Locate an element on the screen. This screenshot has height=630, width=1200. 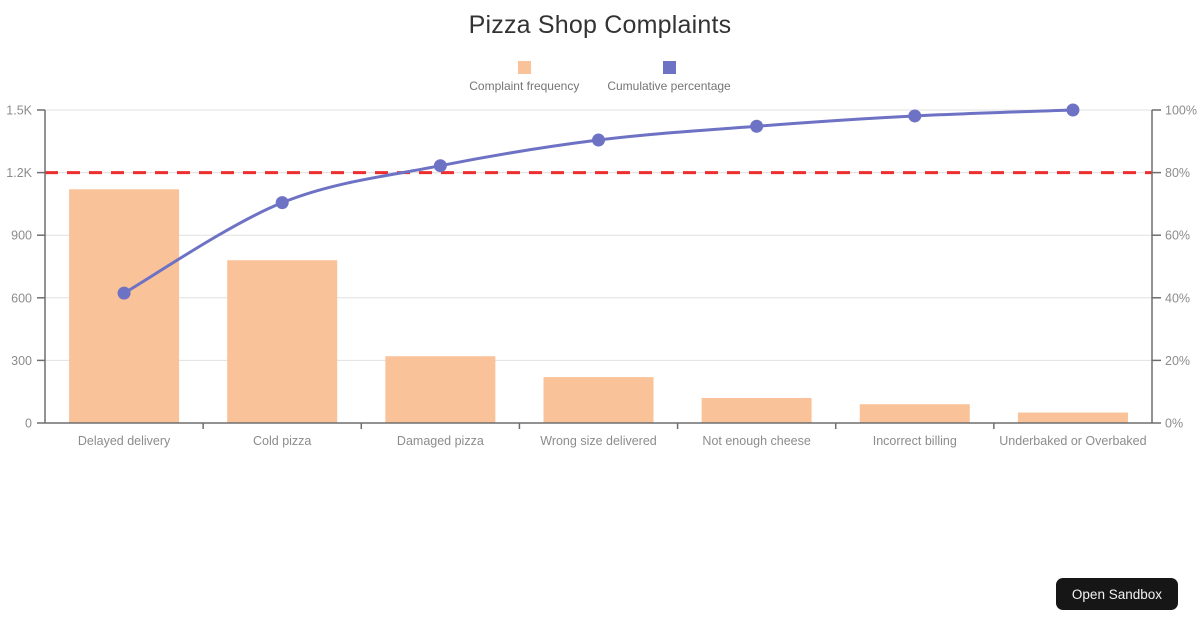
y-tick-label-left: 900 is located at coordinates (21, 236).